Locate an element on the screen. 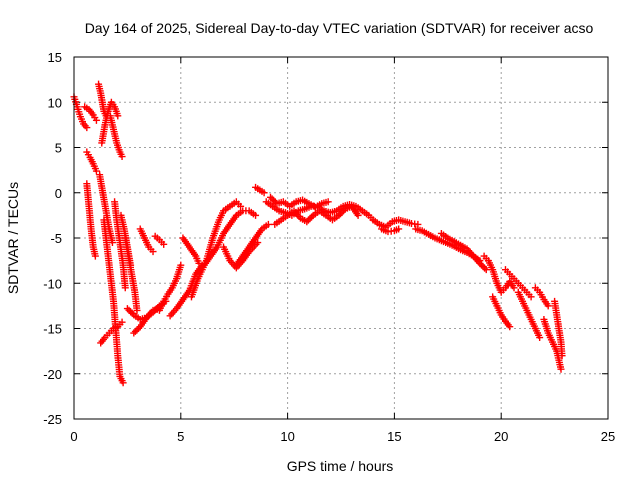  y-tick-label: 15 is located at coordinates (55, 57).